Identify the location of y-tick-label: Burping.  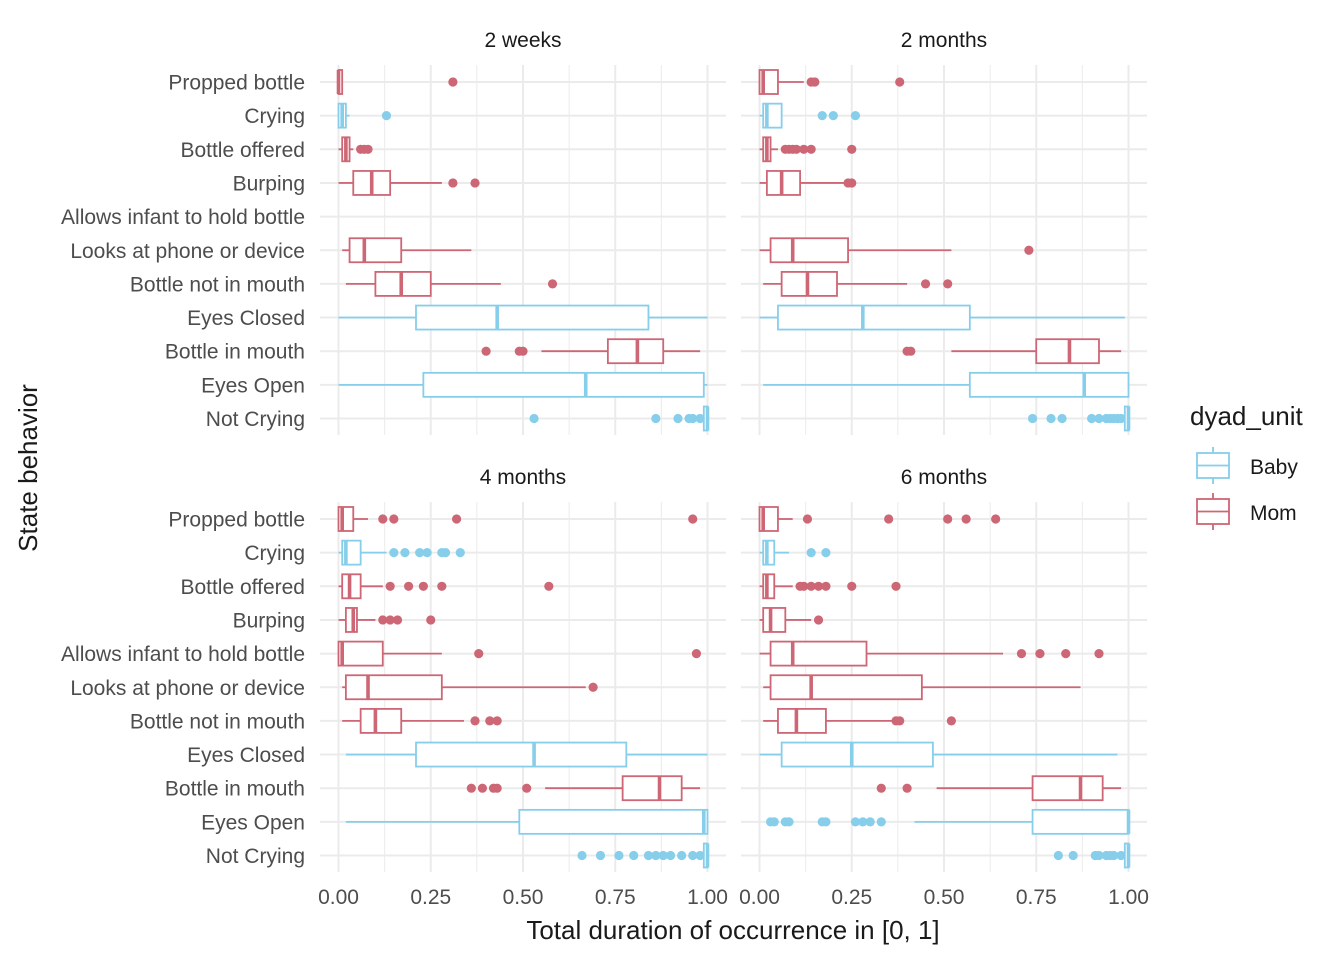
(269, 183).